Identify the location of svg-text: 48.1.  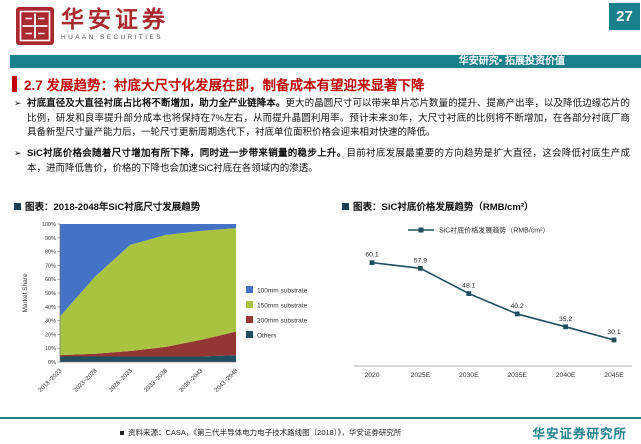
(468, 286).